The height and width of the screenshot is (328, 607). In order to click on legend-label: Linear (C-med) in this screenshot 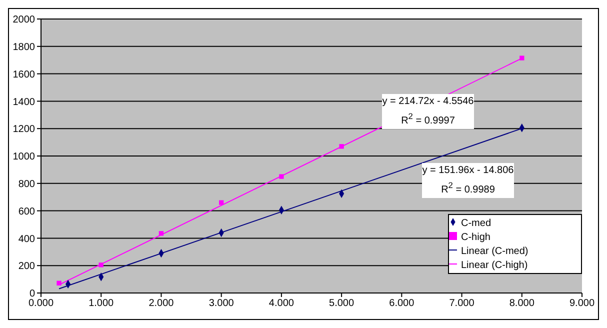, I will do `click(494, 251)`.